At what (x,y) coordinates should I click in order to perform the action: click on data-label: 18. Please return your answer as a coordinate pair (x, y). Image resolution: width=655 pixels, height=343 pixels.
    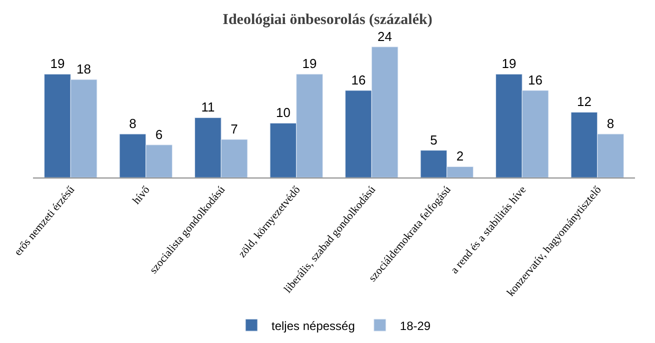
    Looking at the image, I should click on (84, 69).